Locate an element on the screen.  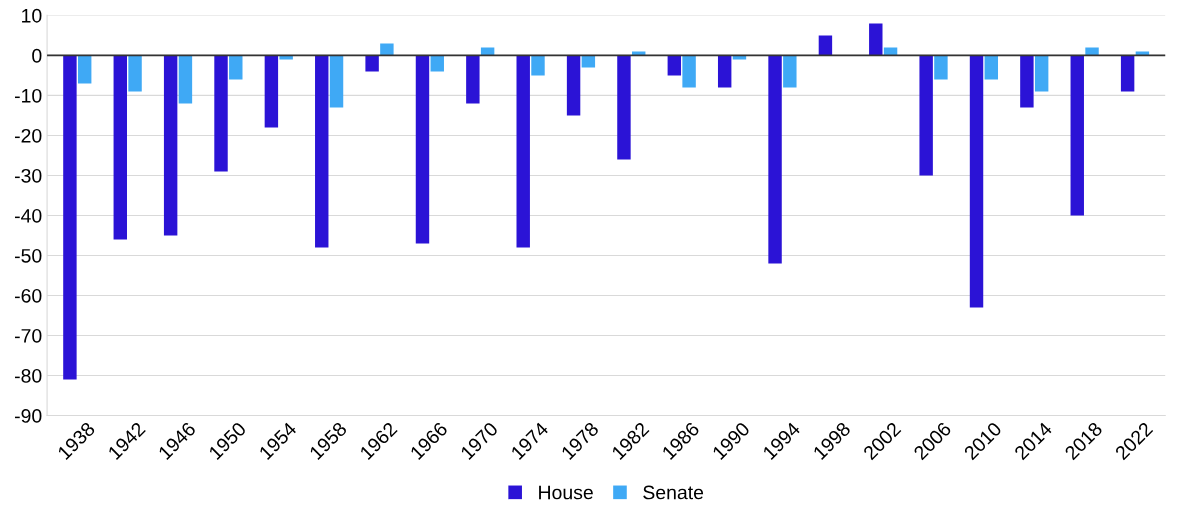
y-tick-label: -50 is located at coordinates (28, 255).